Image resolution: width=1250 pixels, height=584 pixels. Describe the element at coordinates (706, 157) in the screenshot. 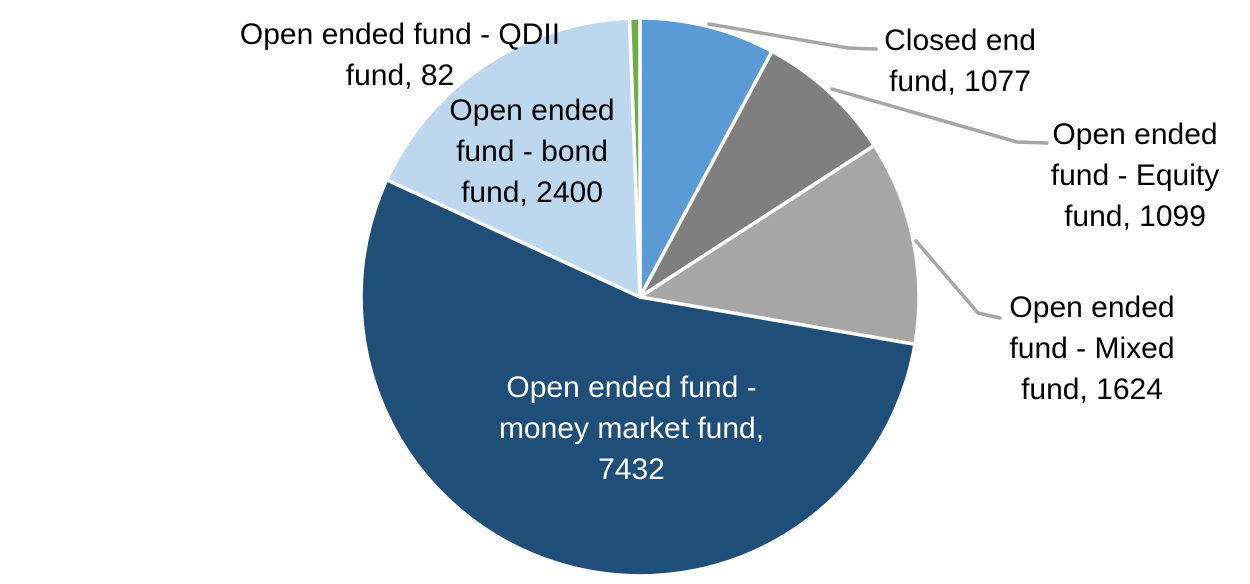

I see `pie-slice-closed-end-fund` at that location.